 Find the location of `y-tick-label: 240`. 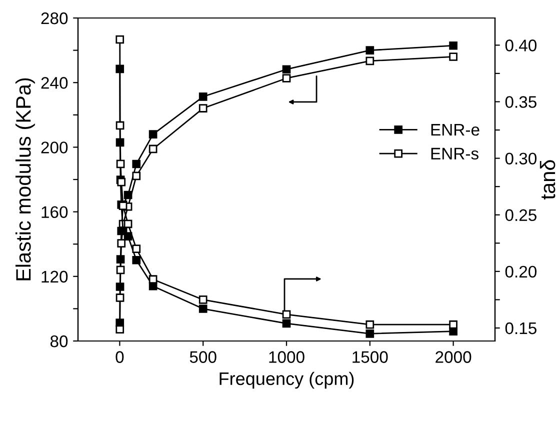

y-tick-label: 240 is located at coordinates (54, 83).